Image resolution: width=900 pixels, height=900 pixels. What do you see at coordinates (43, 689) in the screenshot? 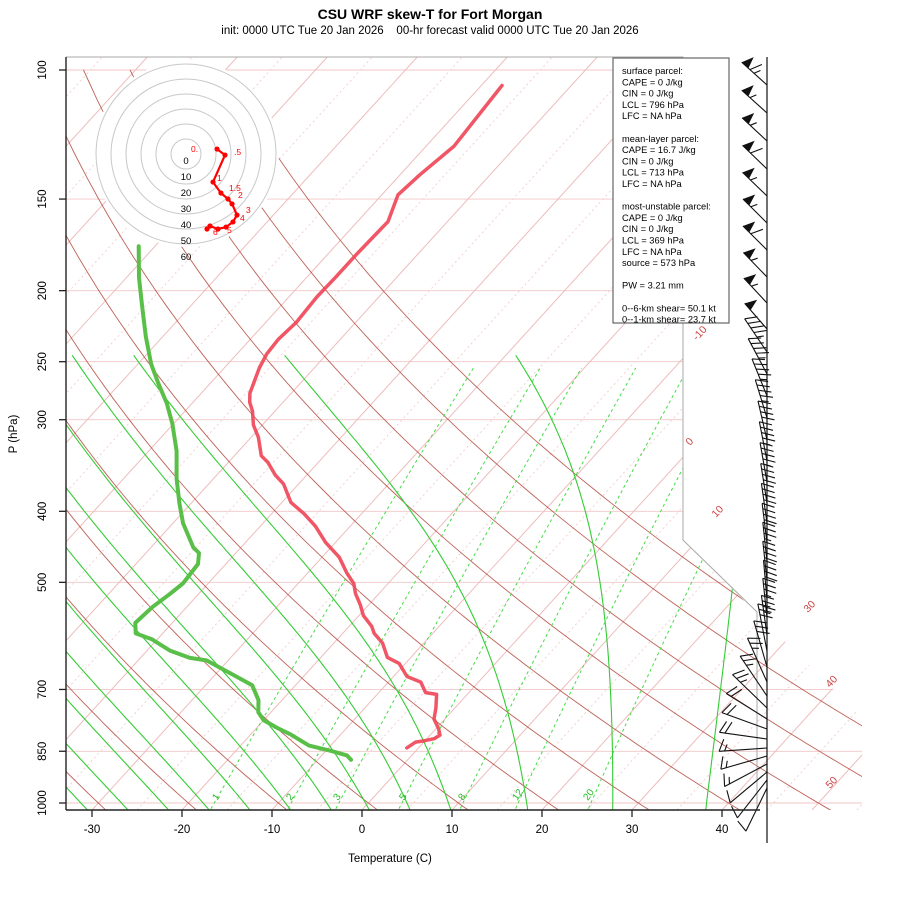
I see `svg-text: 700` at bounding box center [43, 689].